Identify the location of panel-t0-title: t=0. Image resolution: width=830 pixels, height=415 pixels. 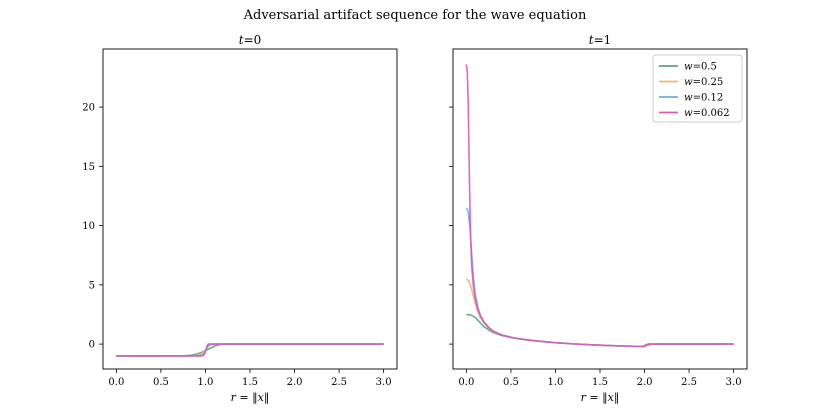
(250, 40).